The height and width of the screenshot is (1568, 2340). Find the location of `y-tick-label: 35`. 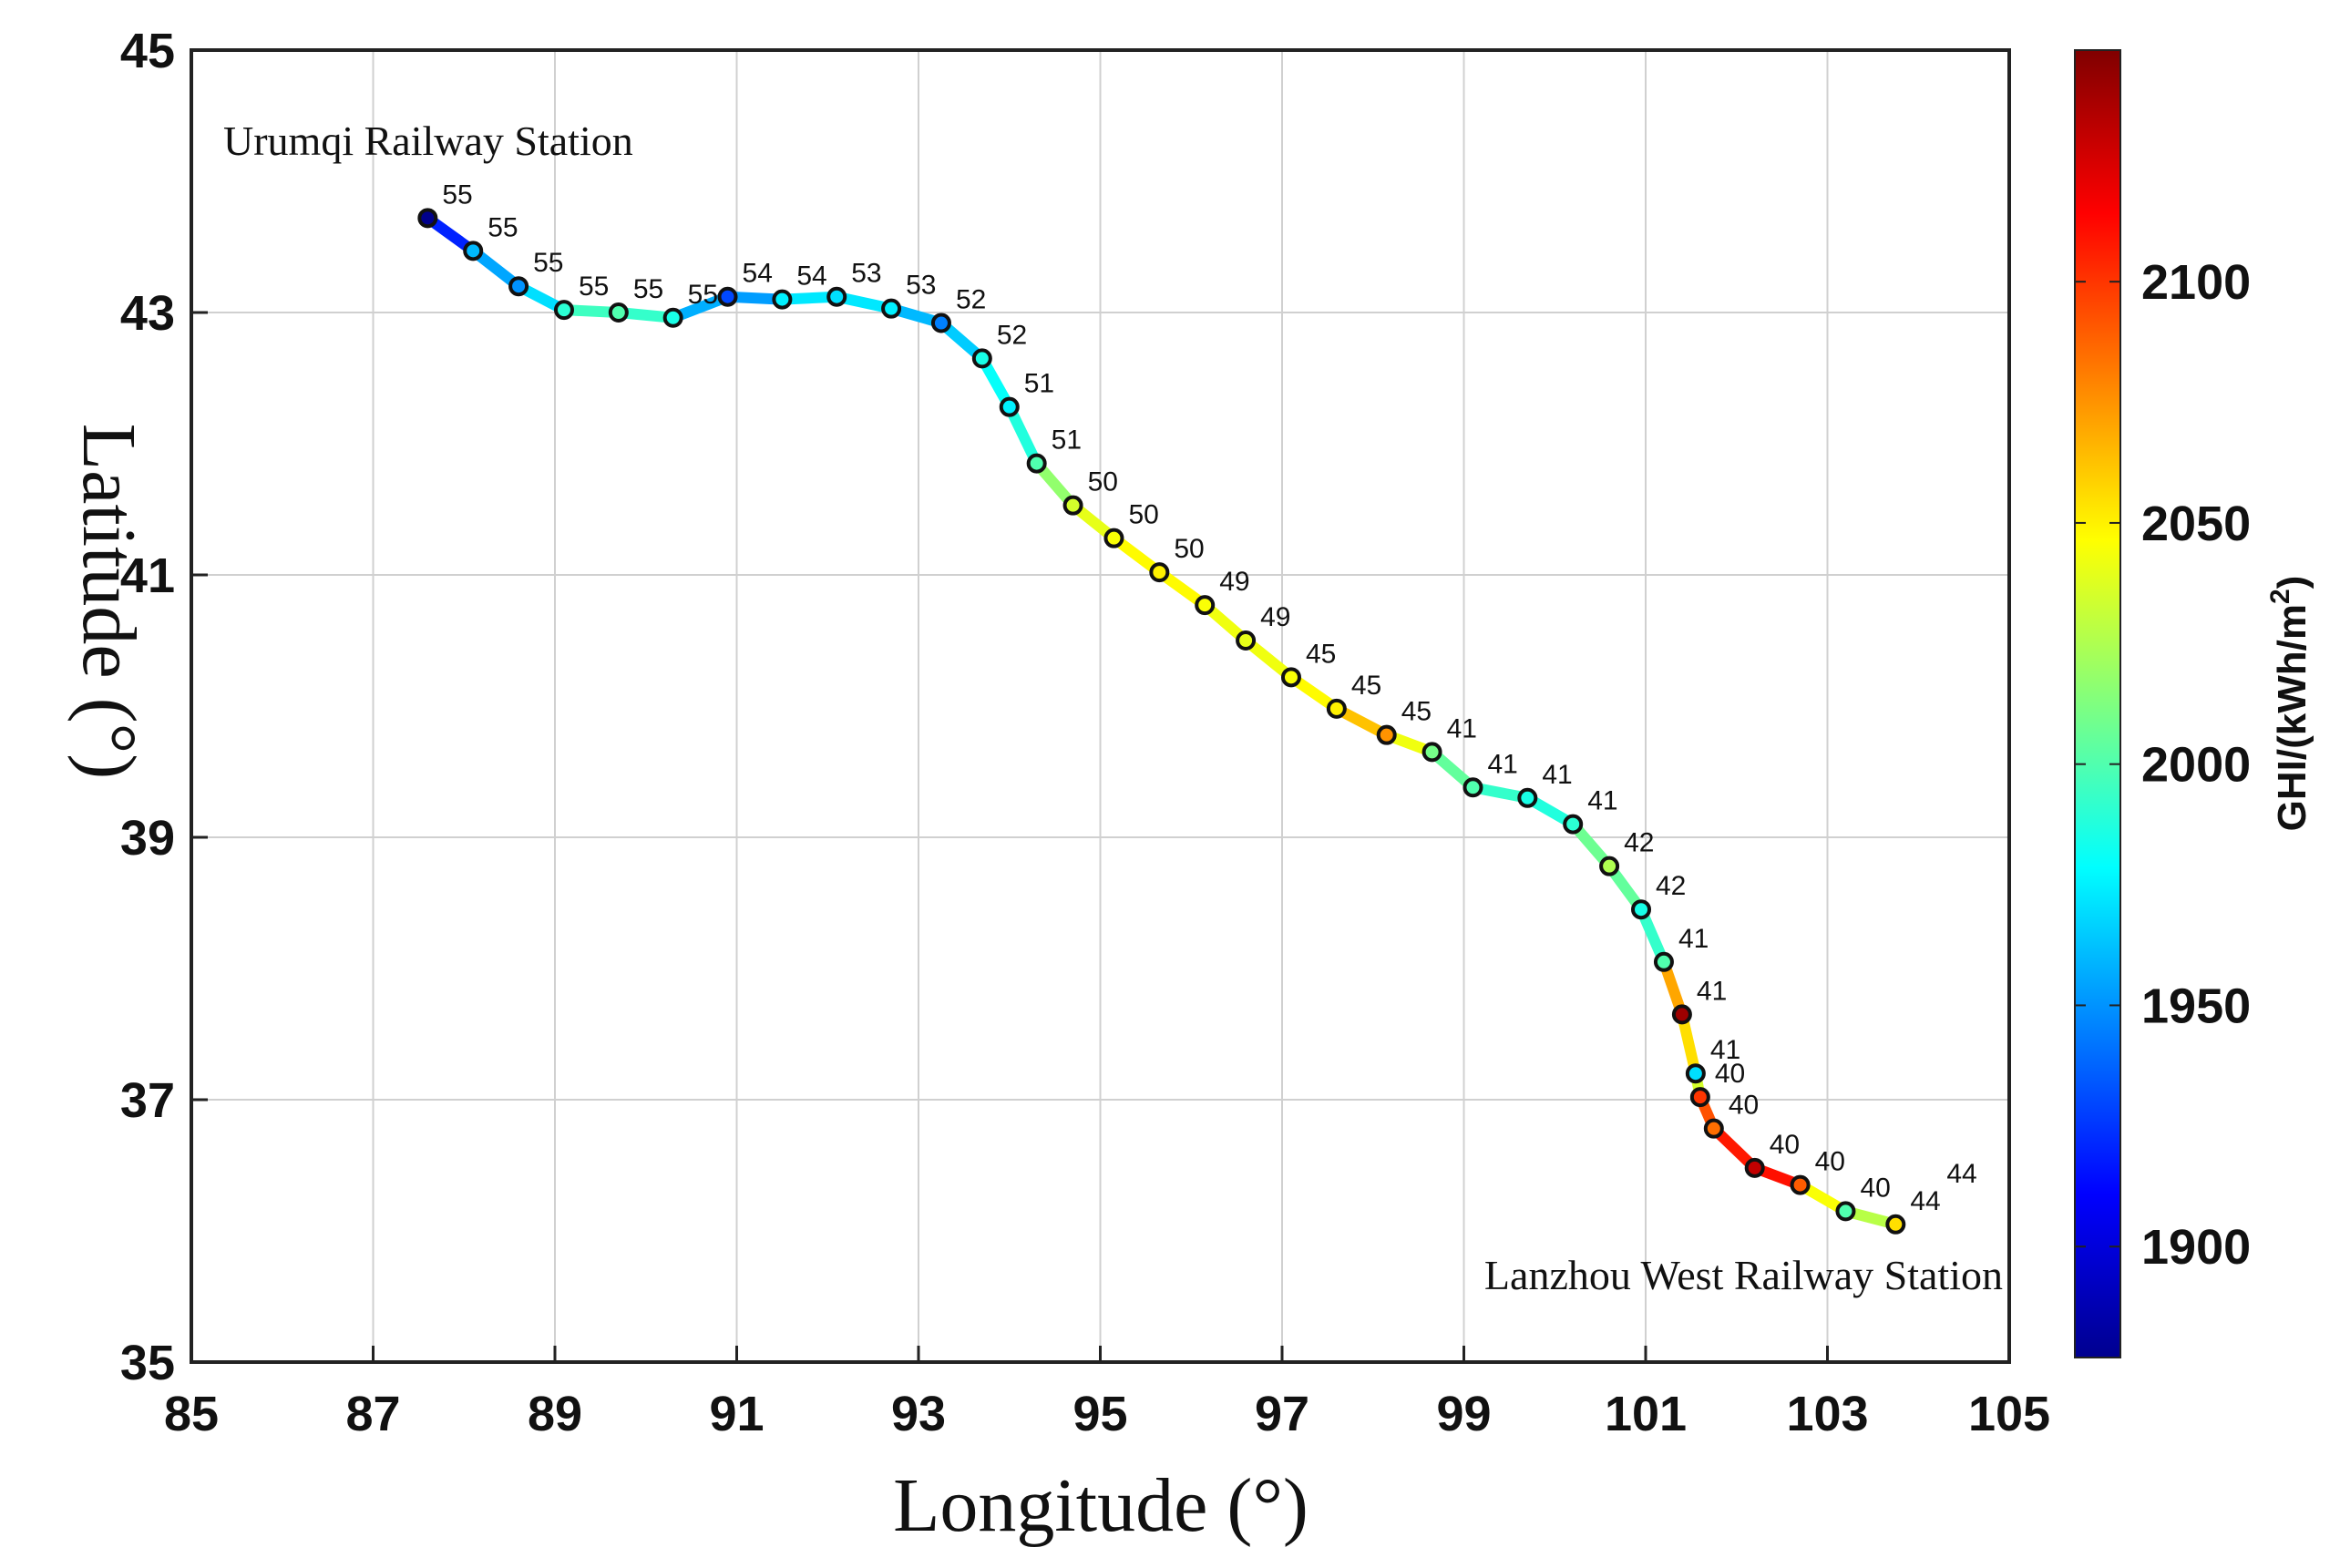

y-tick-label: 35 is located at coordinates (148, 1363).